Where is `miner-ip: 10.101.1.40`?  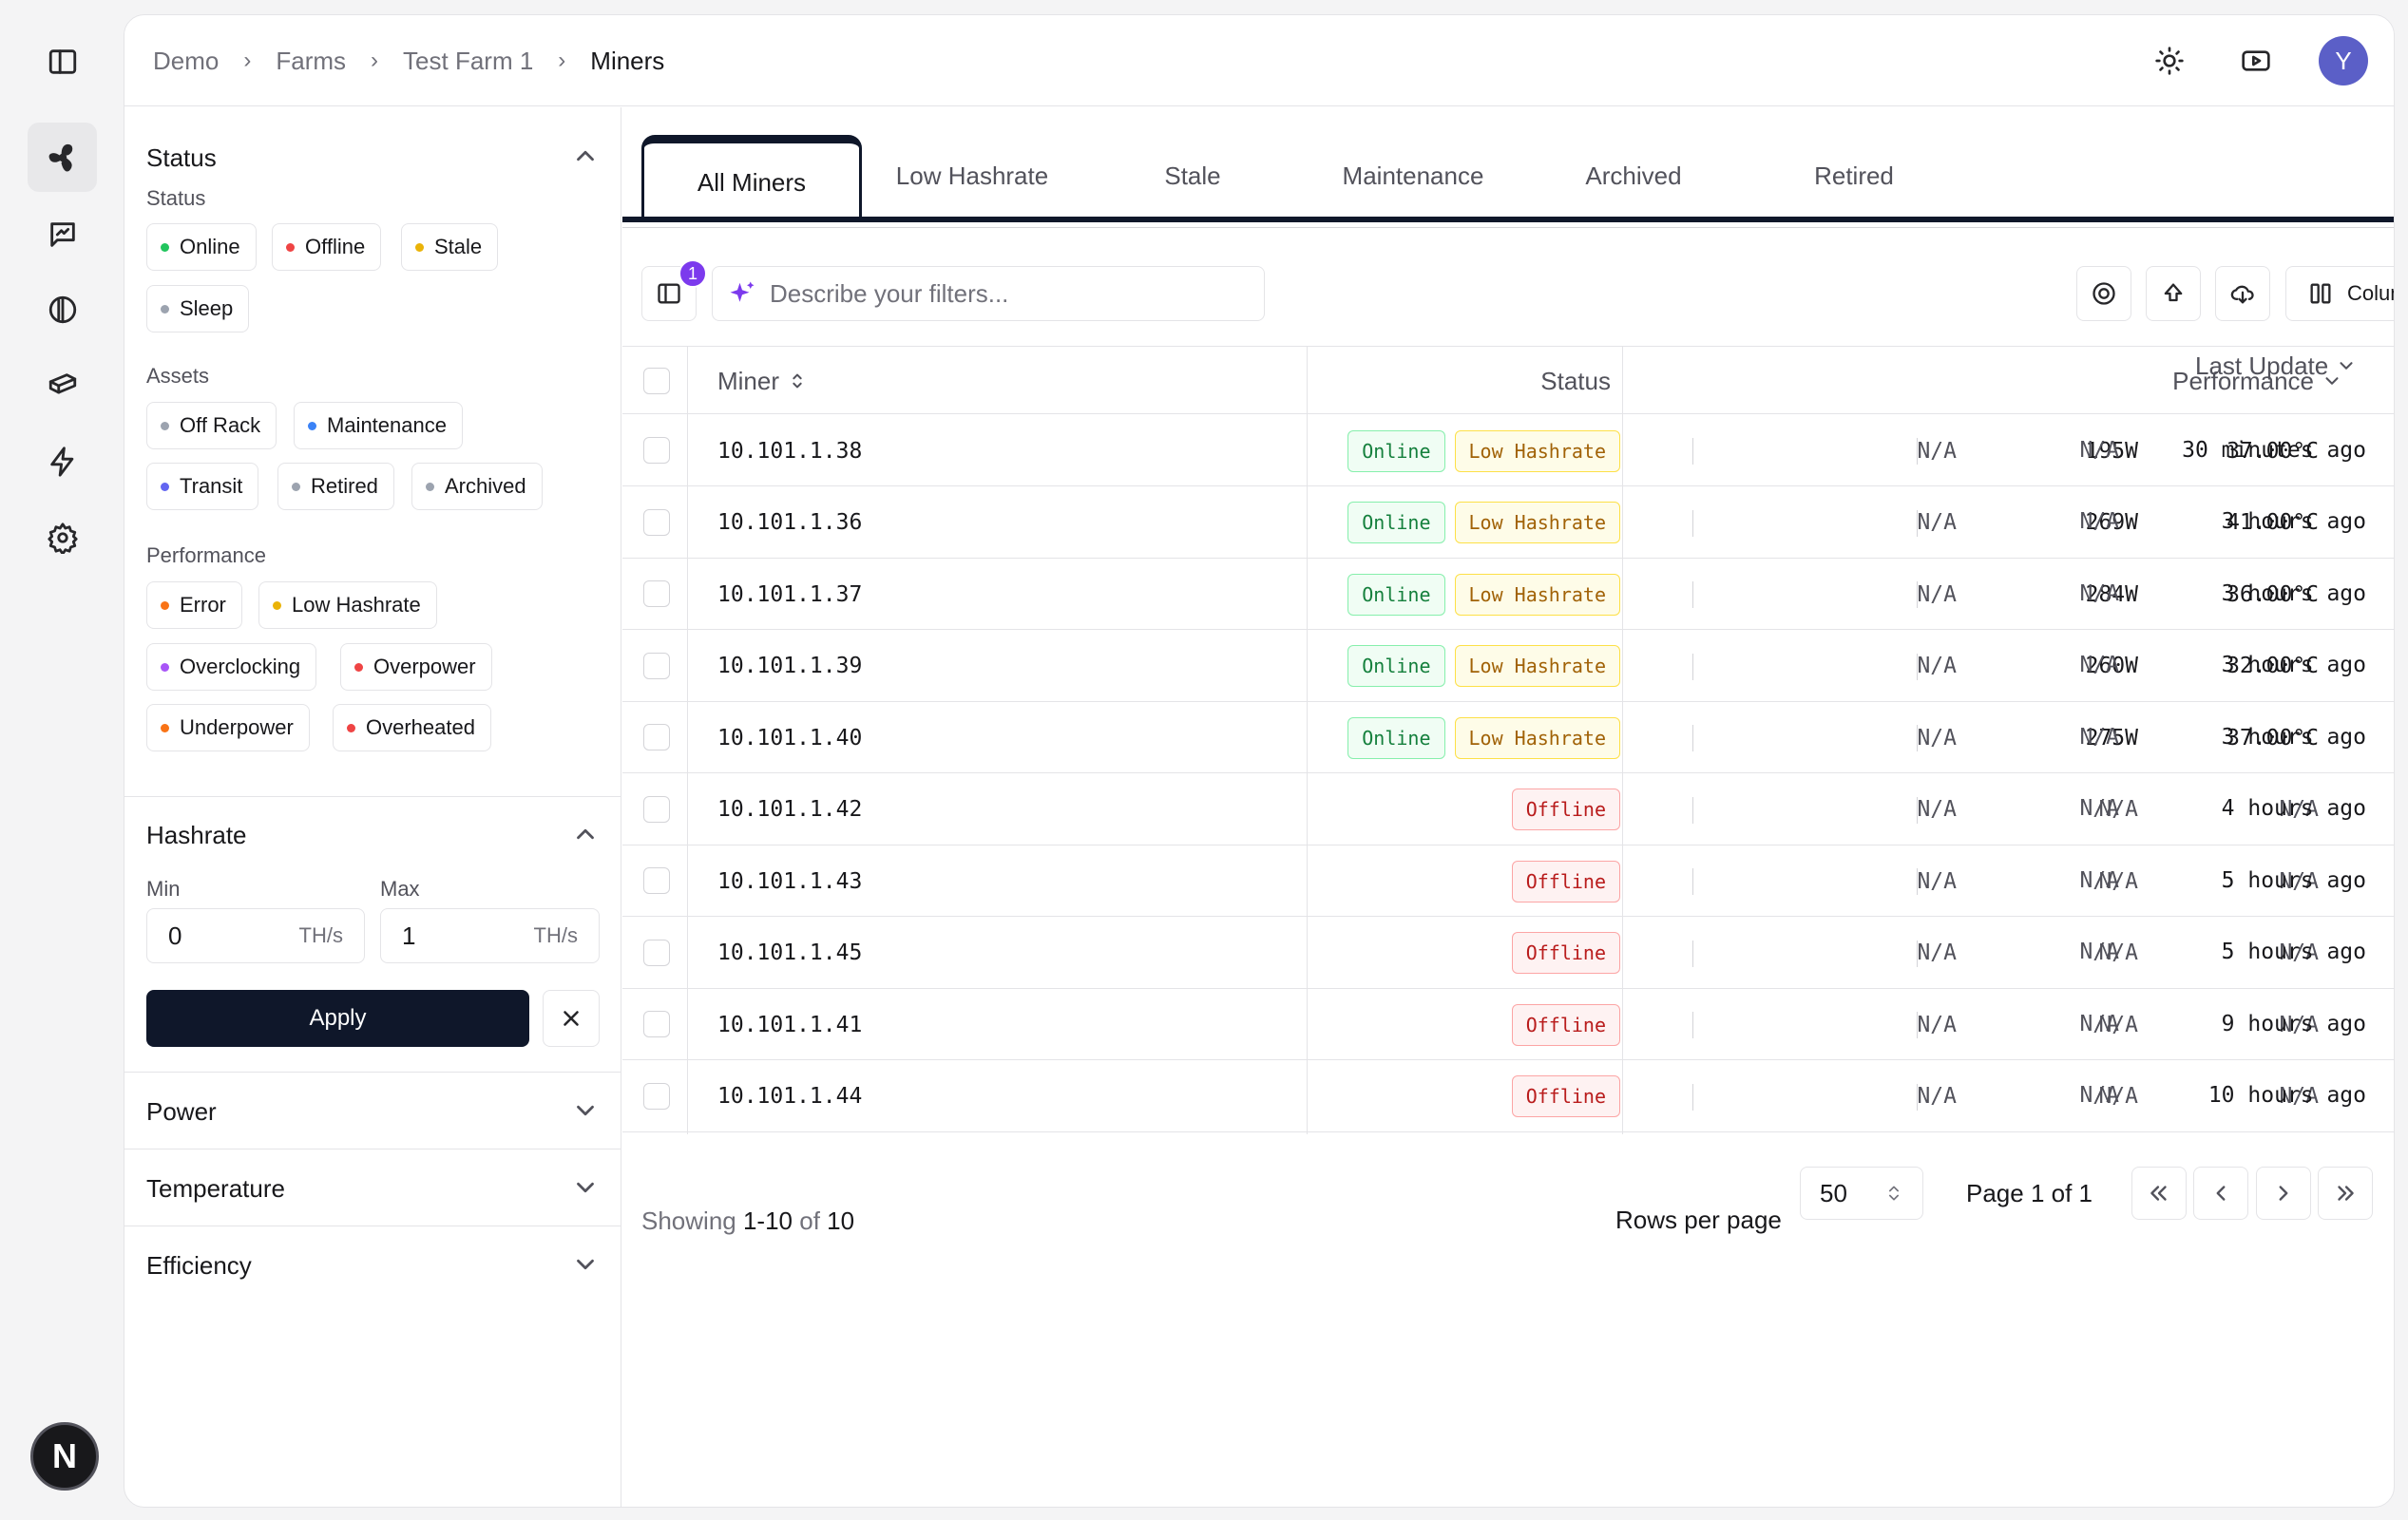
miner-ip: 10.101.1.40 is located at coordinates (790, 737).